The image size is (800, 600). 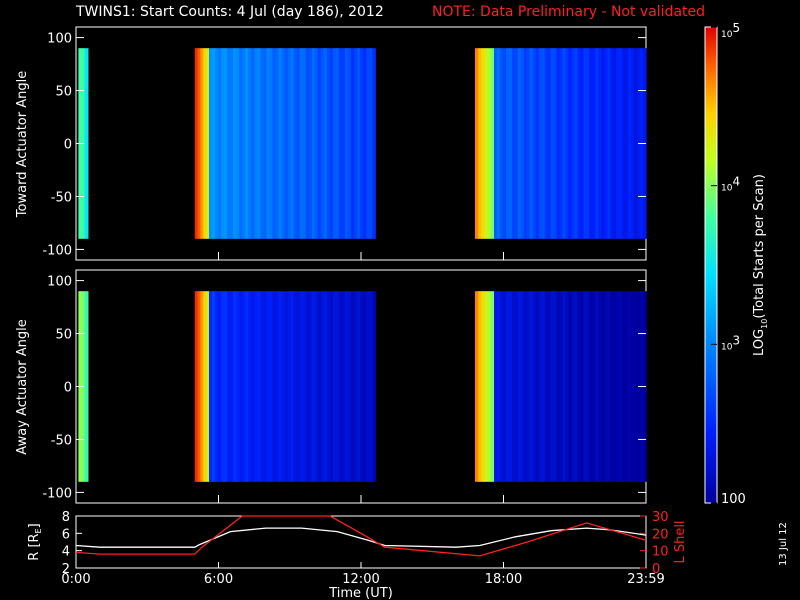 I want to click on y-tick-label: 100, so click(x=59, y=282).